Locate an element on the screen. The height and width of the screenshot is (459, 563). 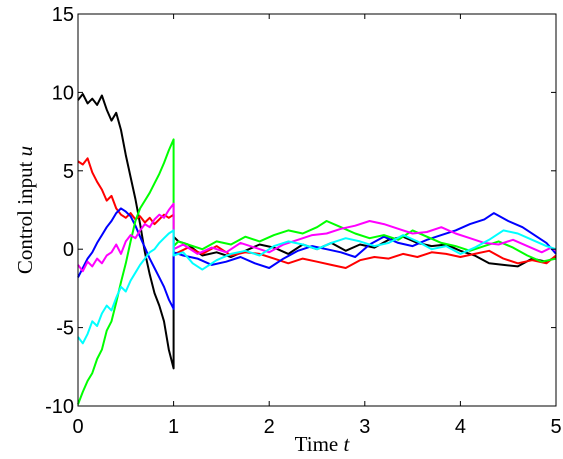
y-tick-label: -5 is located at coordinates (65, 329).